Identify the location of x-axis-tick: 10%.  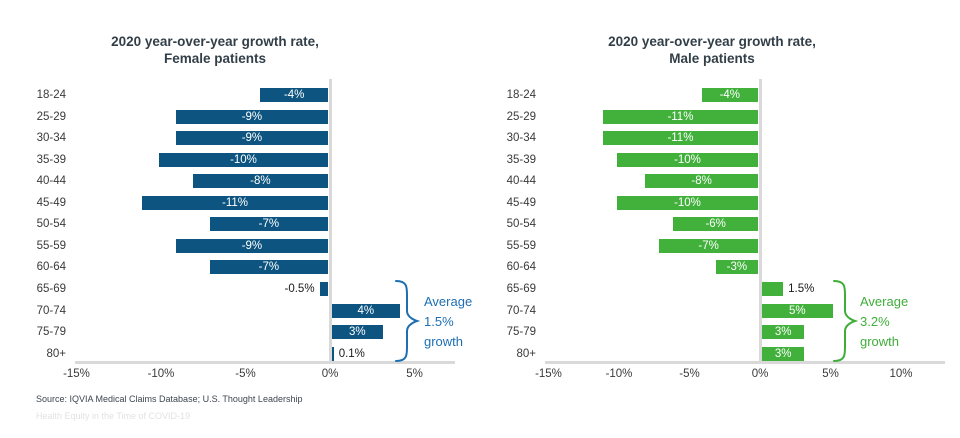
(901, 374).